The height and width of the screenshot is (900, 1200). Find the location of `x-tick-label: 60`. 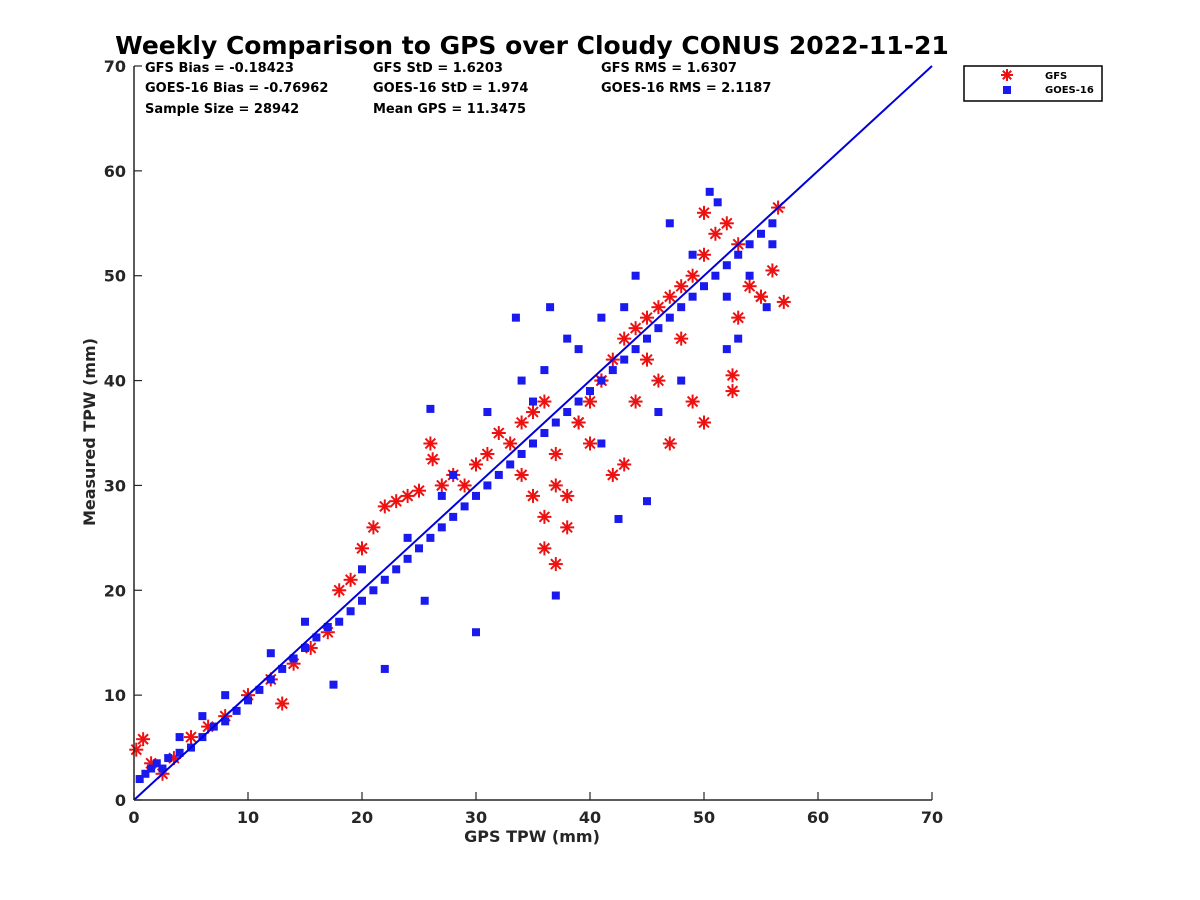

x-tick-label: 60 is located at coordinates (818, 817).